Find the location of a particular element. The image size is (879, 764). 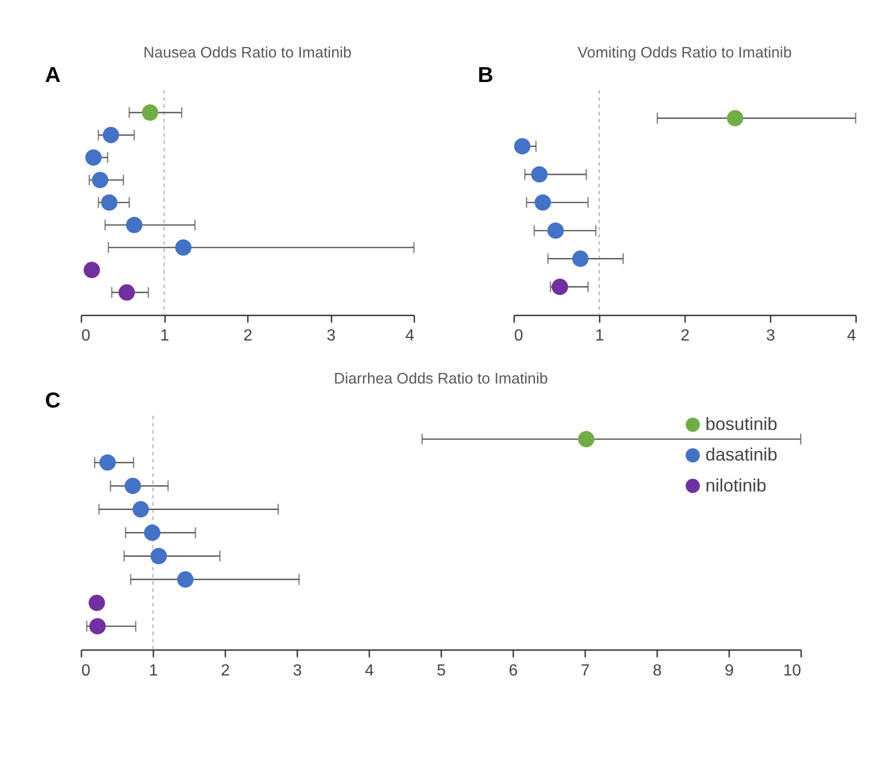

chart-title: Diarrhea Odds Ratio to Imatinib is located at coordinates (441, 379).